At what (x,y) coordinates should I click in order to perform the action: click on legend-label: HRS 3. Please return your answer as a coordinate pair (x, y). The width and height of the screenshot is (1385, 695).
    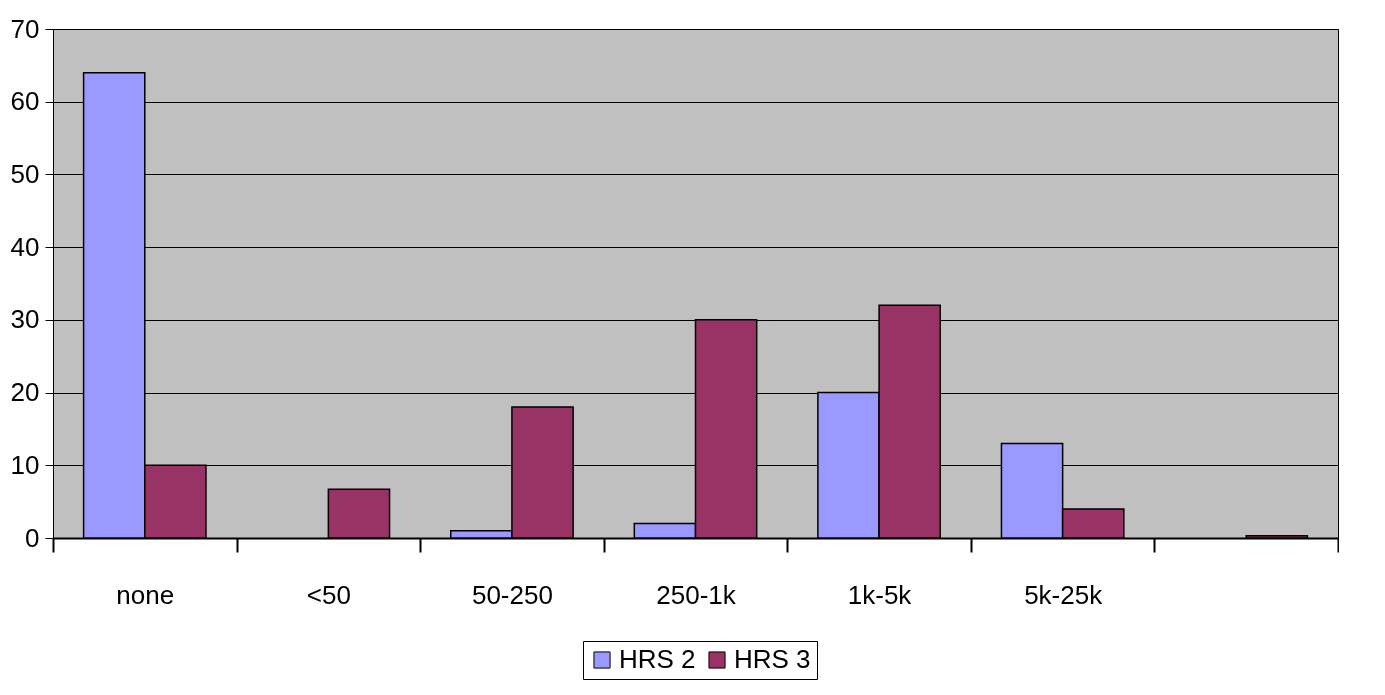
    Looking at the image, I should click on (772, 659).